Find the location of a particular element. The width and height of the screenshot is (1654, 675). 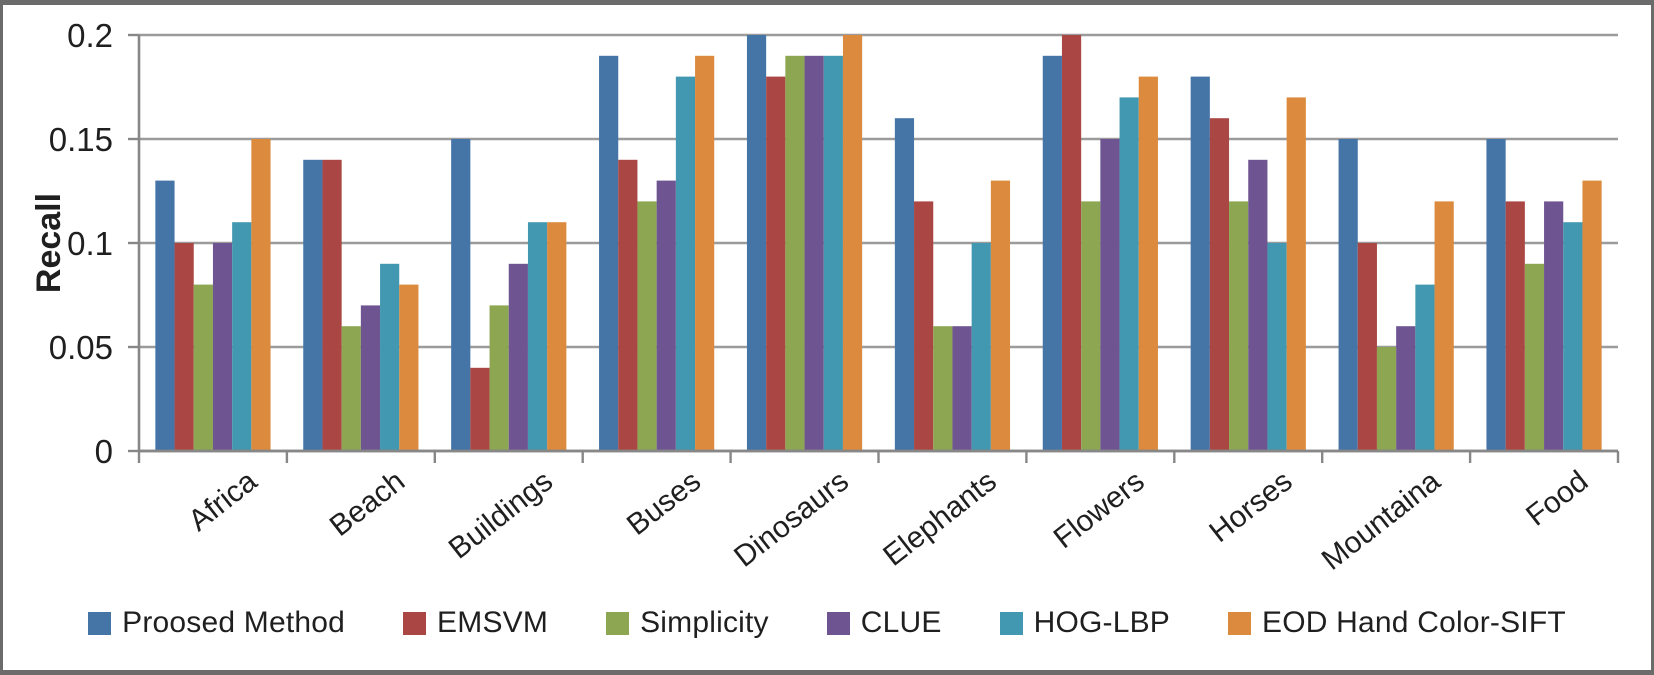

x-category-label: Buses is located at coordinates (664, 503).